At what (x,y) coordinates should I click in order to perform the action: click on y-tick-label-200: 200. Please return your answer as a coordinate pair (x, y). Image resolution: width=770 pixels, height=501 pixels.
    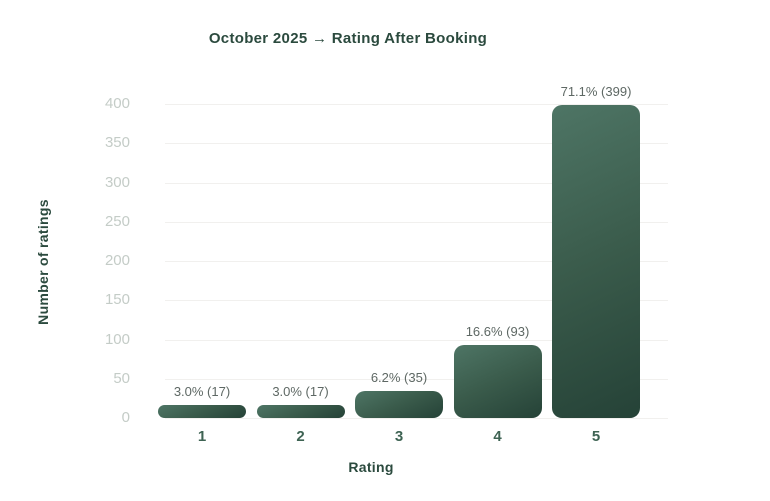
    Looking at the image, I should click on (117, 260).